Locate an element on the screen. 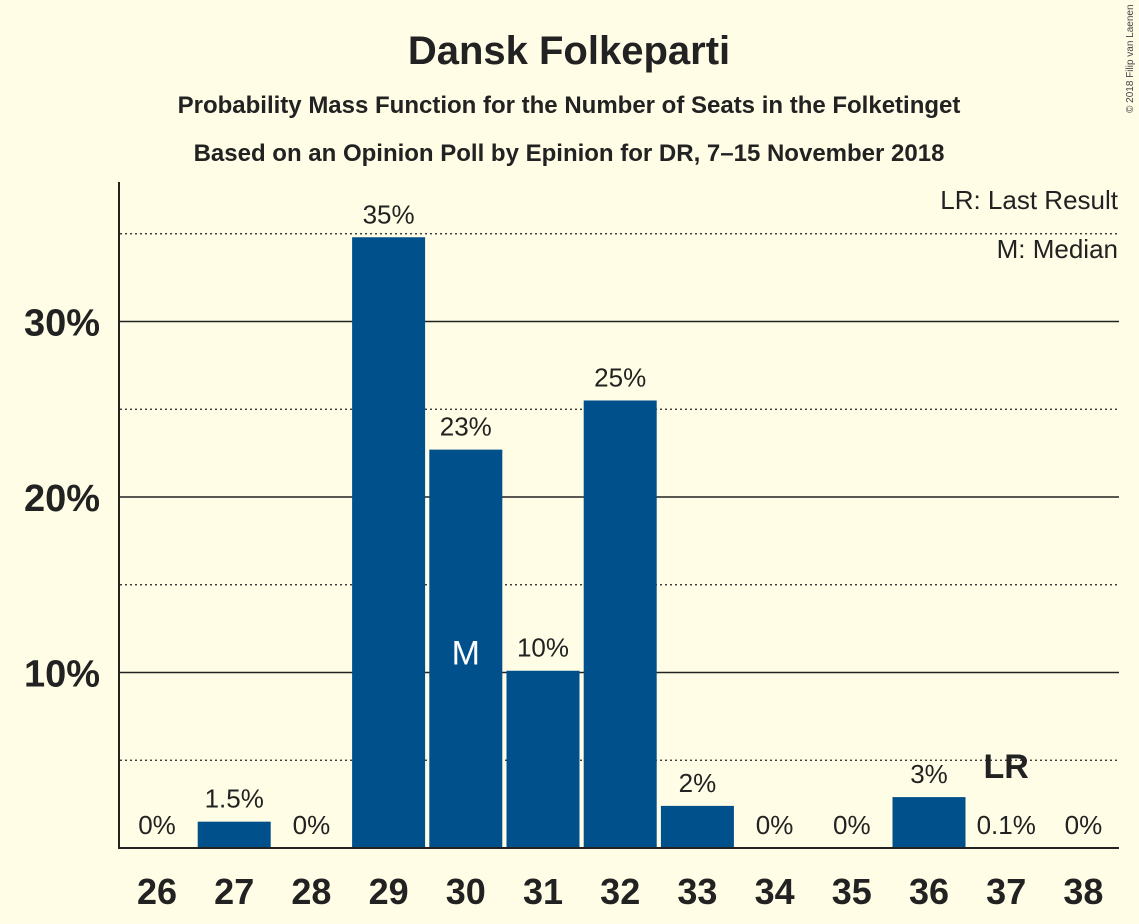 This screenshot has height=924, width=1139. bar-value-label: 23% is located at coordinates (466, 427).